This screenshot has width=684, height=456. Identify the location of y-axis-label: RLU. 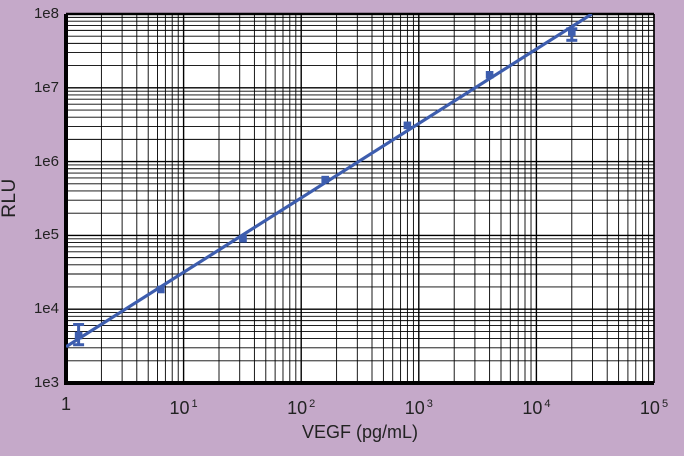
(10, 198).